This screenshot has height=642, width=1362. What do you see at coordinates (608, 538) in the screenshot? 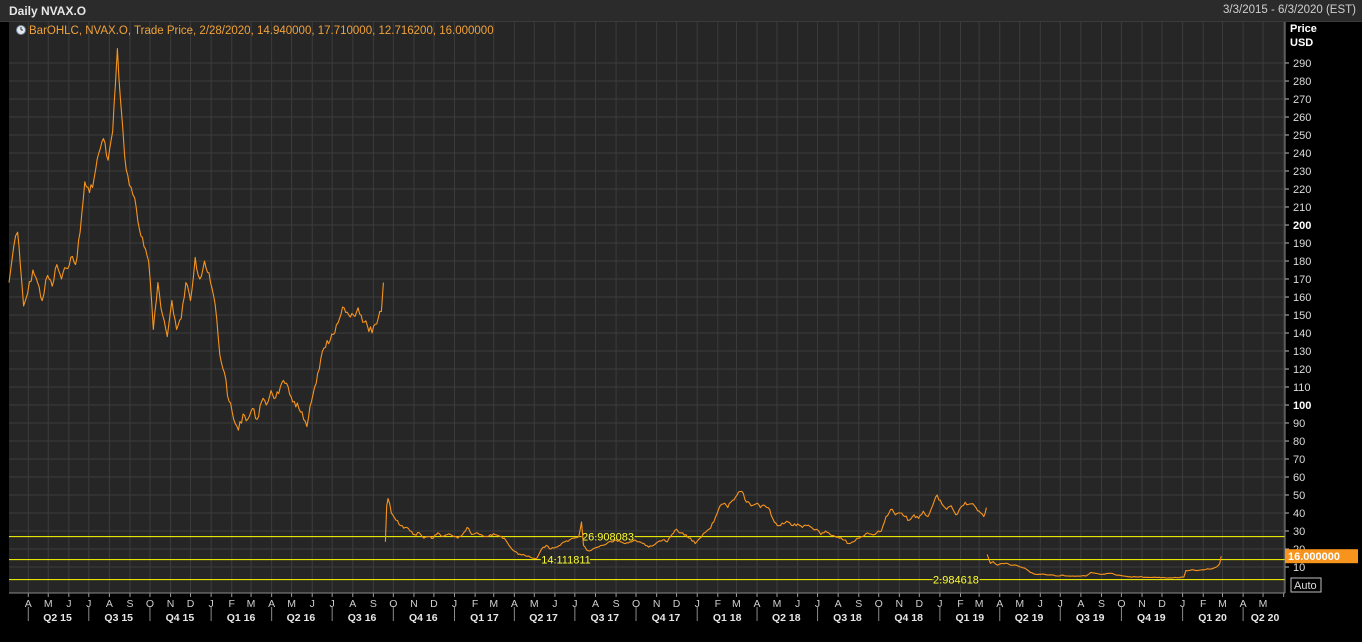
I see `reference-line-label: 26.908083` at bounding box center [608, 538].